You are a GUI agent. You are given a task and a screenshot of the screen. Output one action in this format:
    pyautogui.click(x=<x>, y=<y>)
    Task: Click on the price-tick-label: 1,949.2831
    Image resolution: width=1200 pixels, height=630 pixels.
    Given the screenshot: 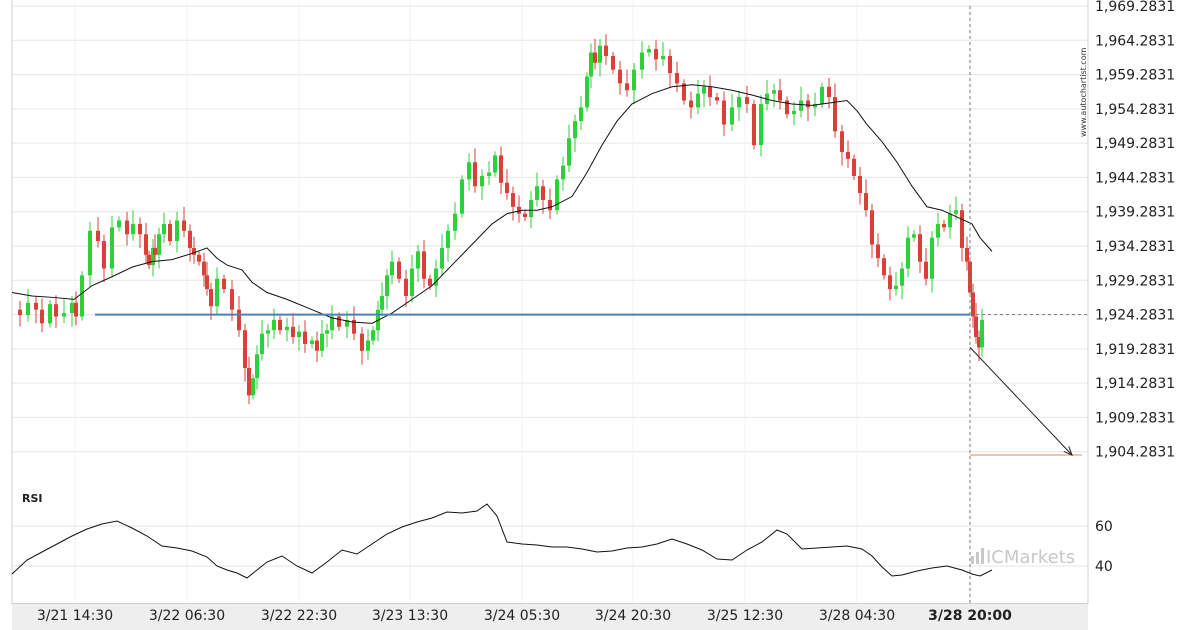 What is the action you would take?
    pyautogui.click(x=1135, y=144)
    